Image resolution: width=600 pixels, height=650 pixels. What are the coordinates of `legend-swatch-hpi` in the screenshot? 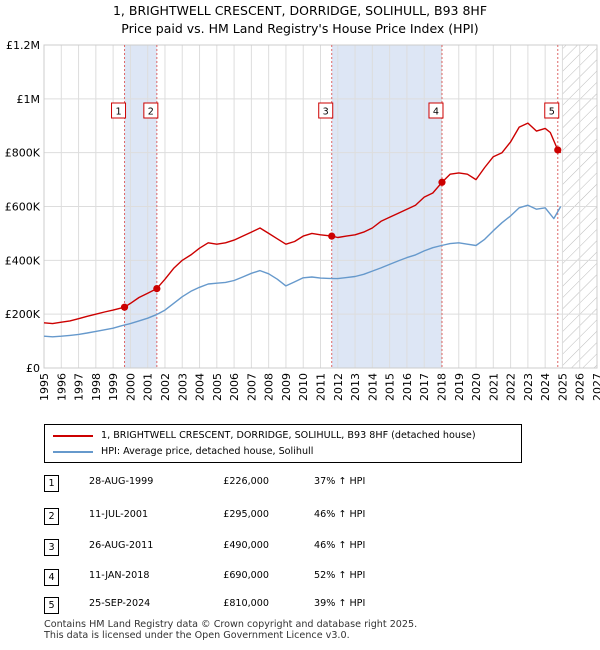 It's located at (73, 452).